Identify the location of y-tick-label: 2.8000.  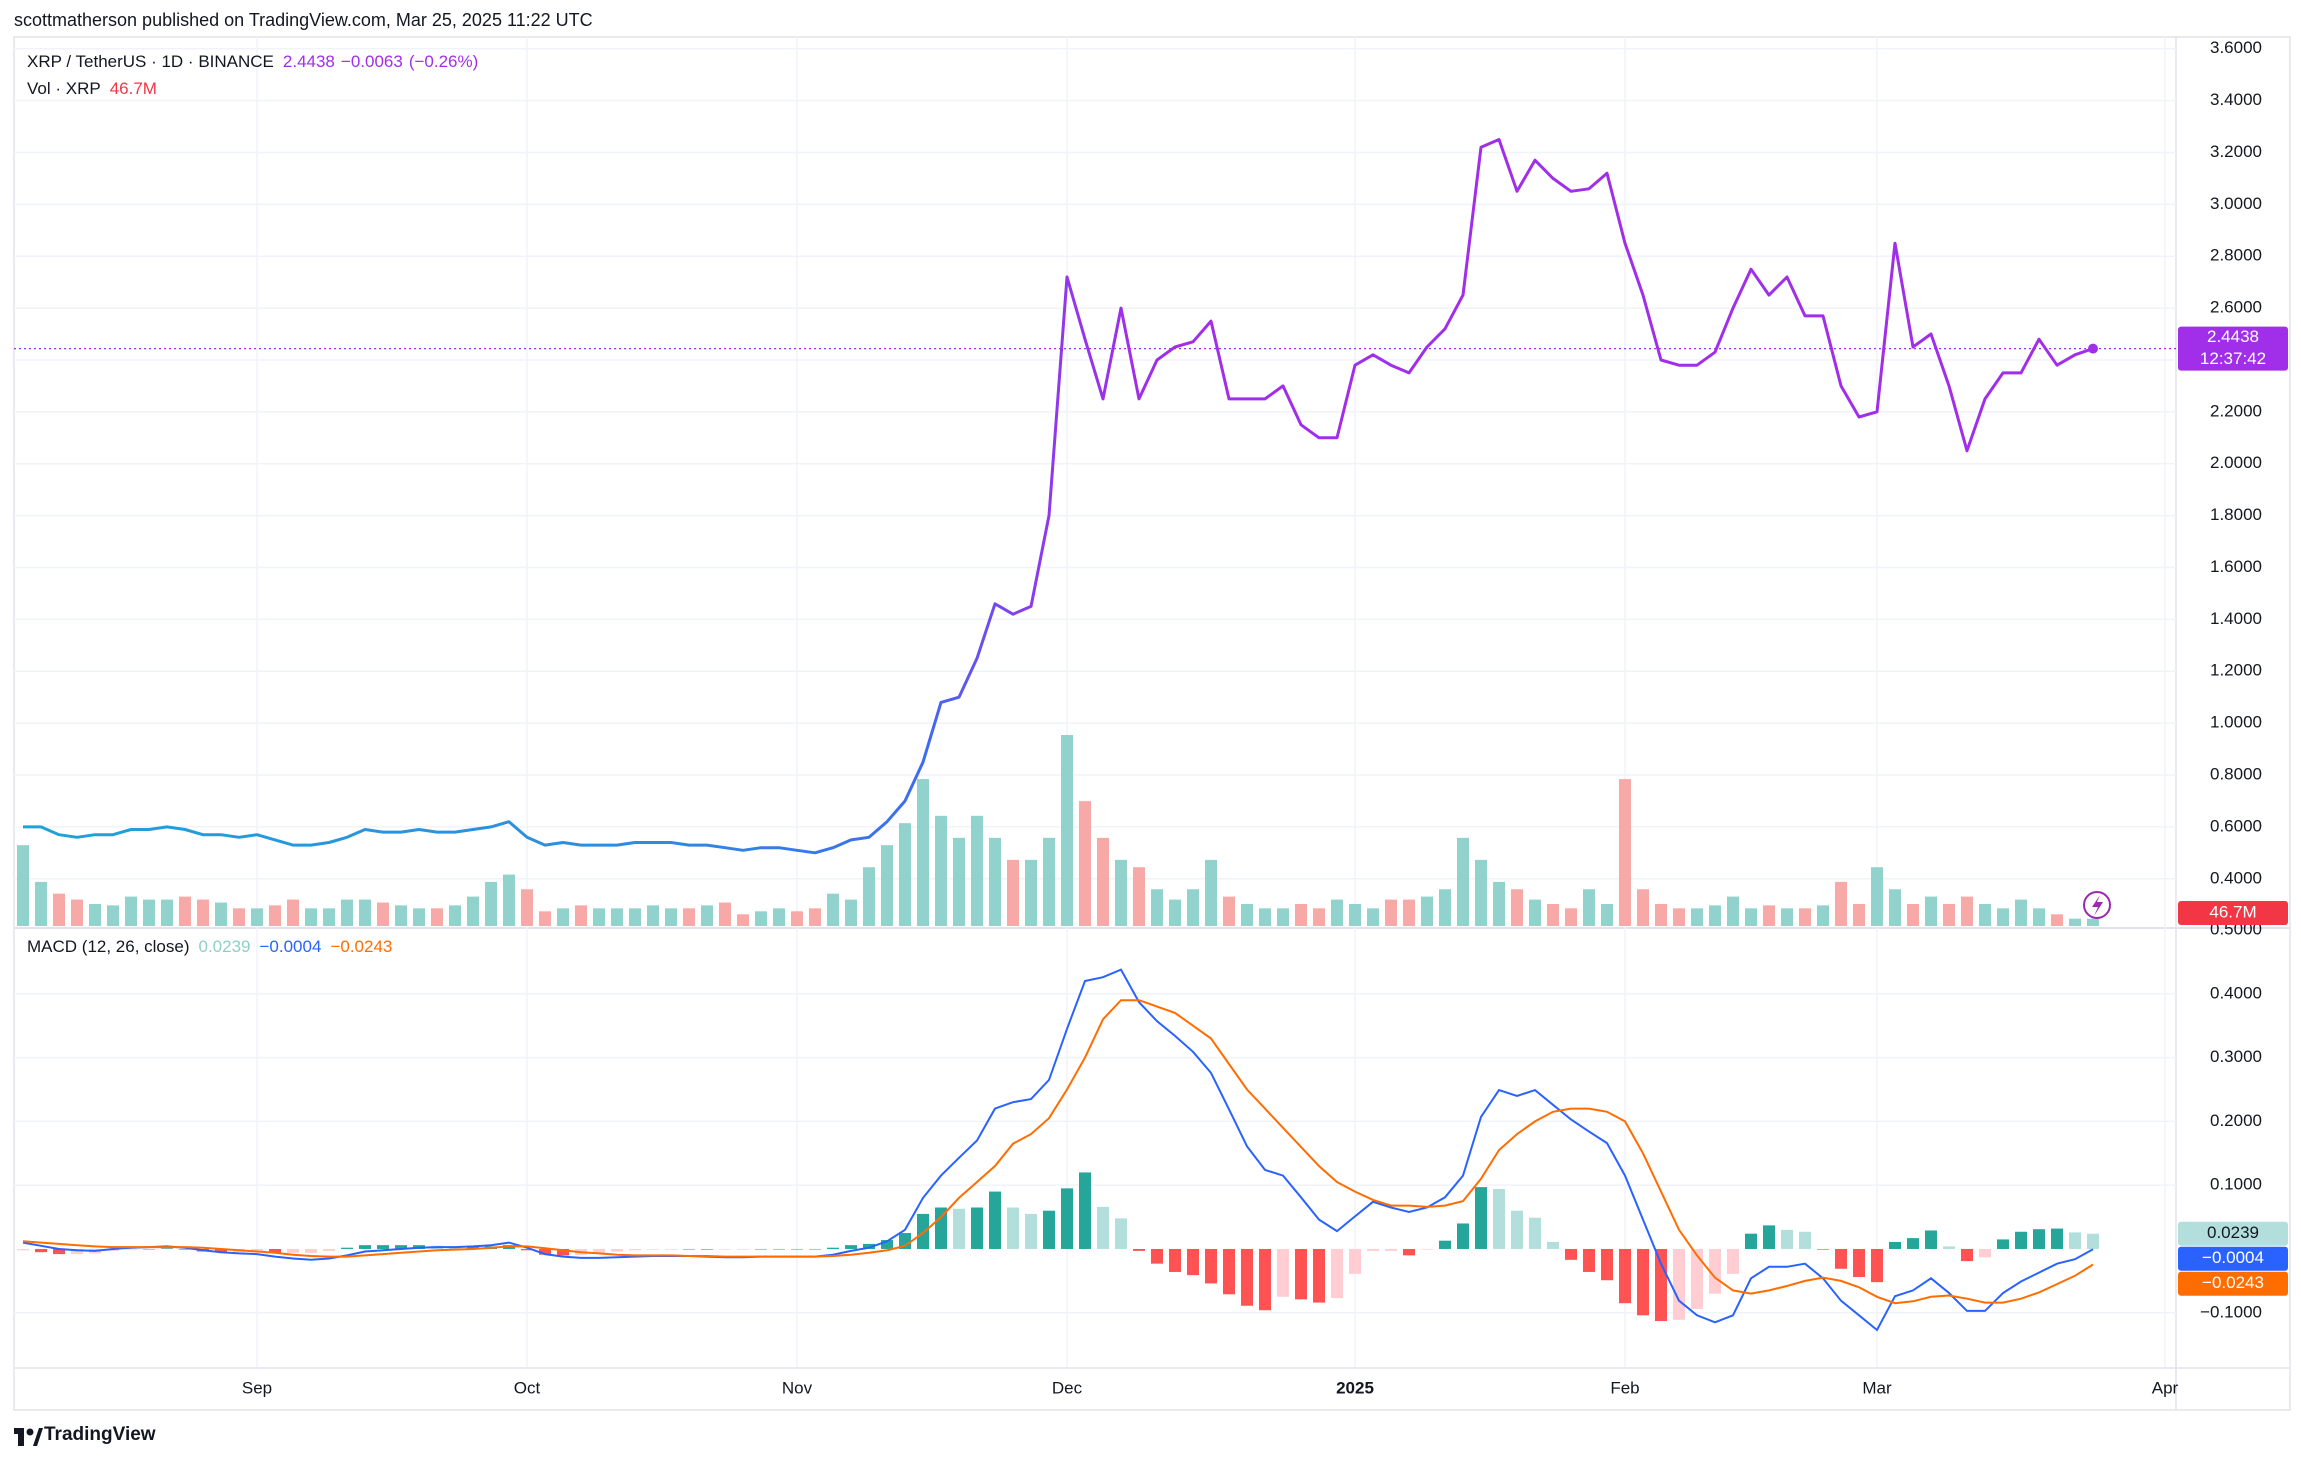
(2236, 255).